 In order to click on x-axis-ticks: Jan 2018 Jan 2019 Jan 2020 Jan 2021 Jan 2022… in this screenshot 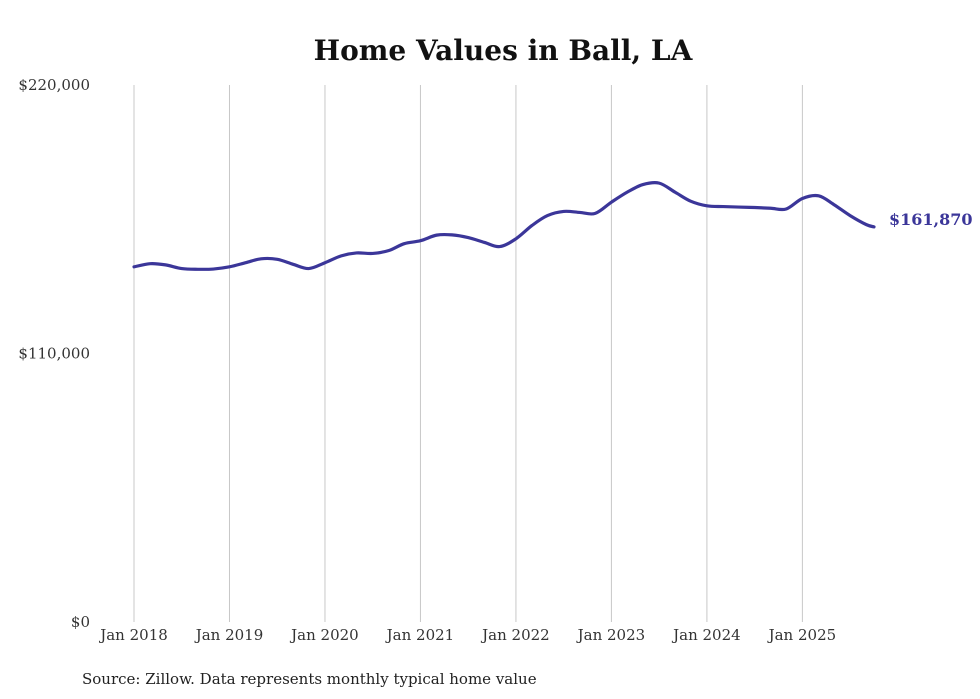, I will do `click(467, 635)`.